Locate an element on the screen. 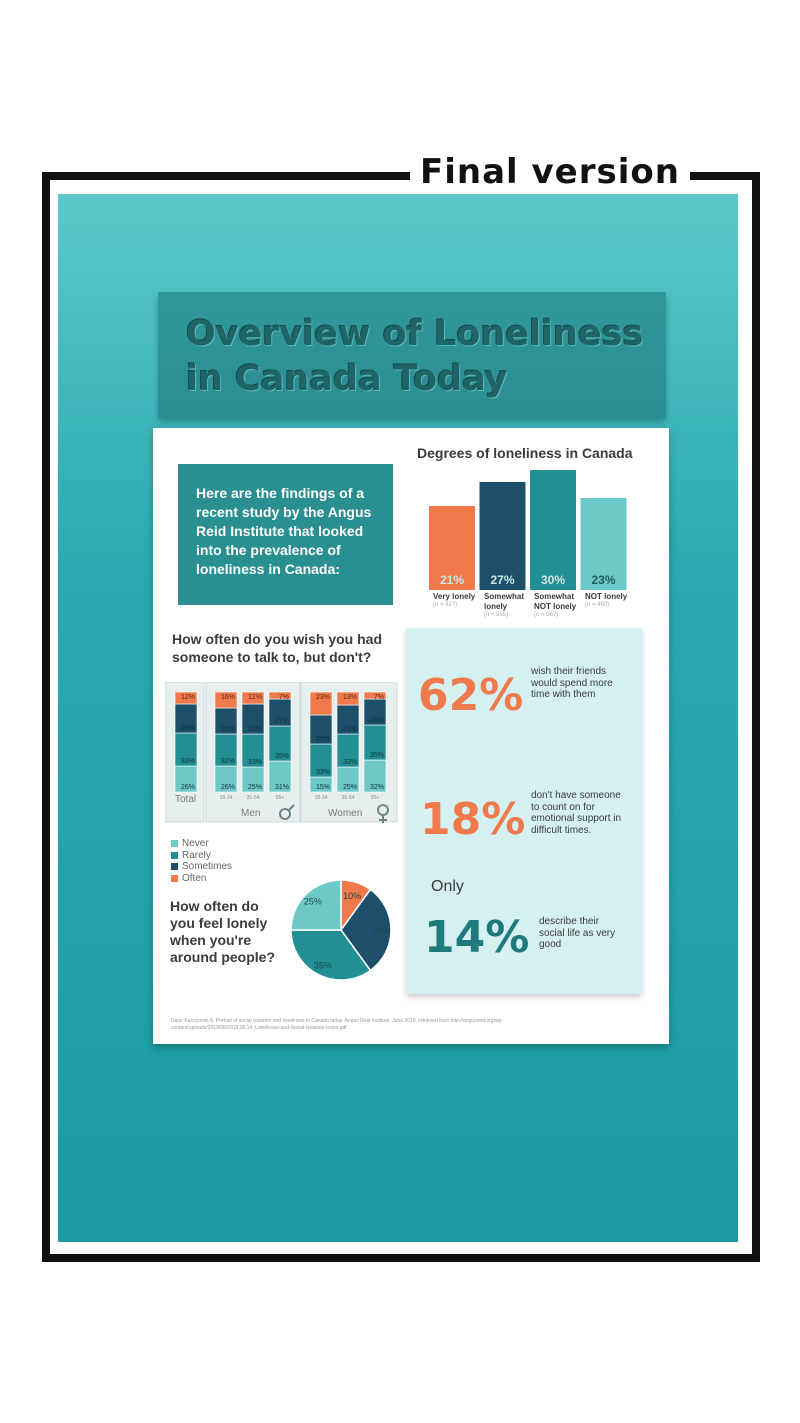 The image size is (800, 1423). feel-pie-chart: 10% 30% 35% 25% is located at coordinates (341, 930).